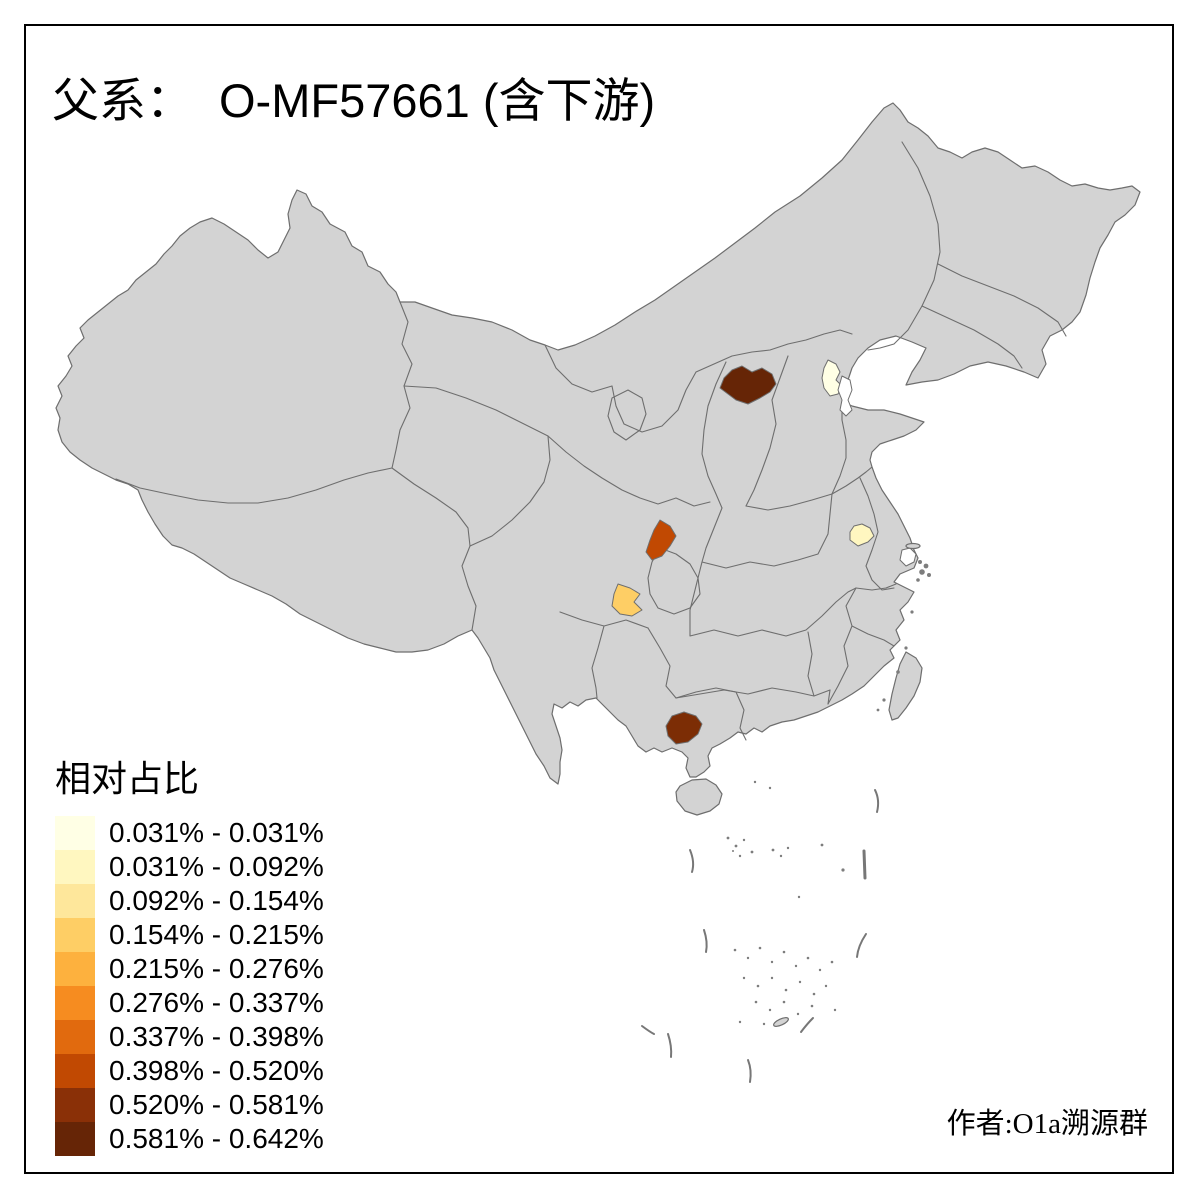 The height and width of the screenshot is (1200, 1200). I want to click on legend-label: 0.276% - 0.337%, so click(216, 1002).